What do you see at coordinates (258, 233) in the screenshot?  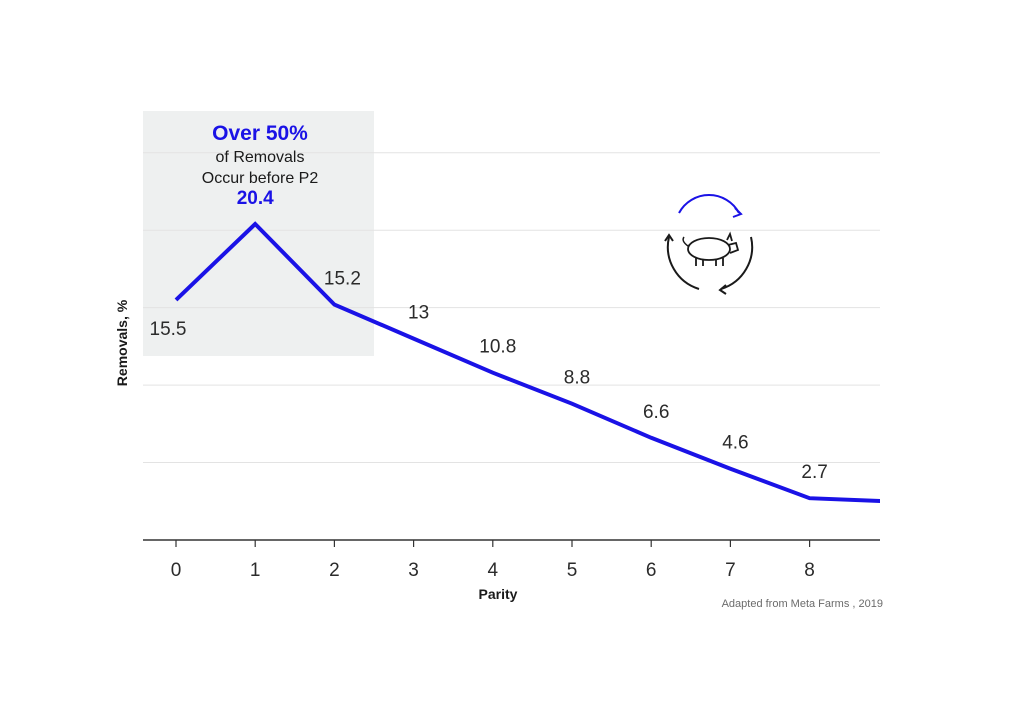 I see `highlight-band` at bounding box center [258, 233].